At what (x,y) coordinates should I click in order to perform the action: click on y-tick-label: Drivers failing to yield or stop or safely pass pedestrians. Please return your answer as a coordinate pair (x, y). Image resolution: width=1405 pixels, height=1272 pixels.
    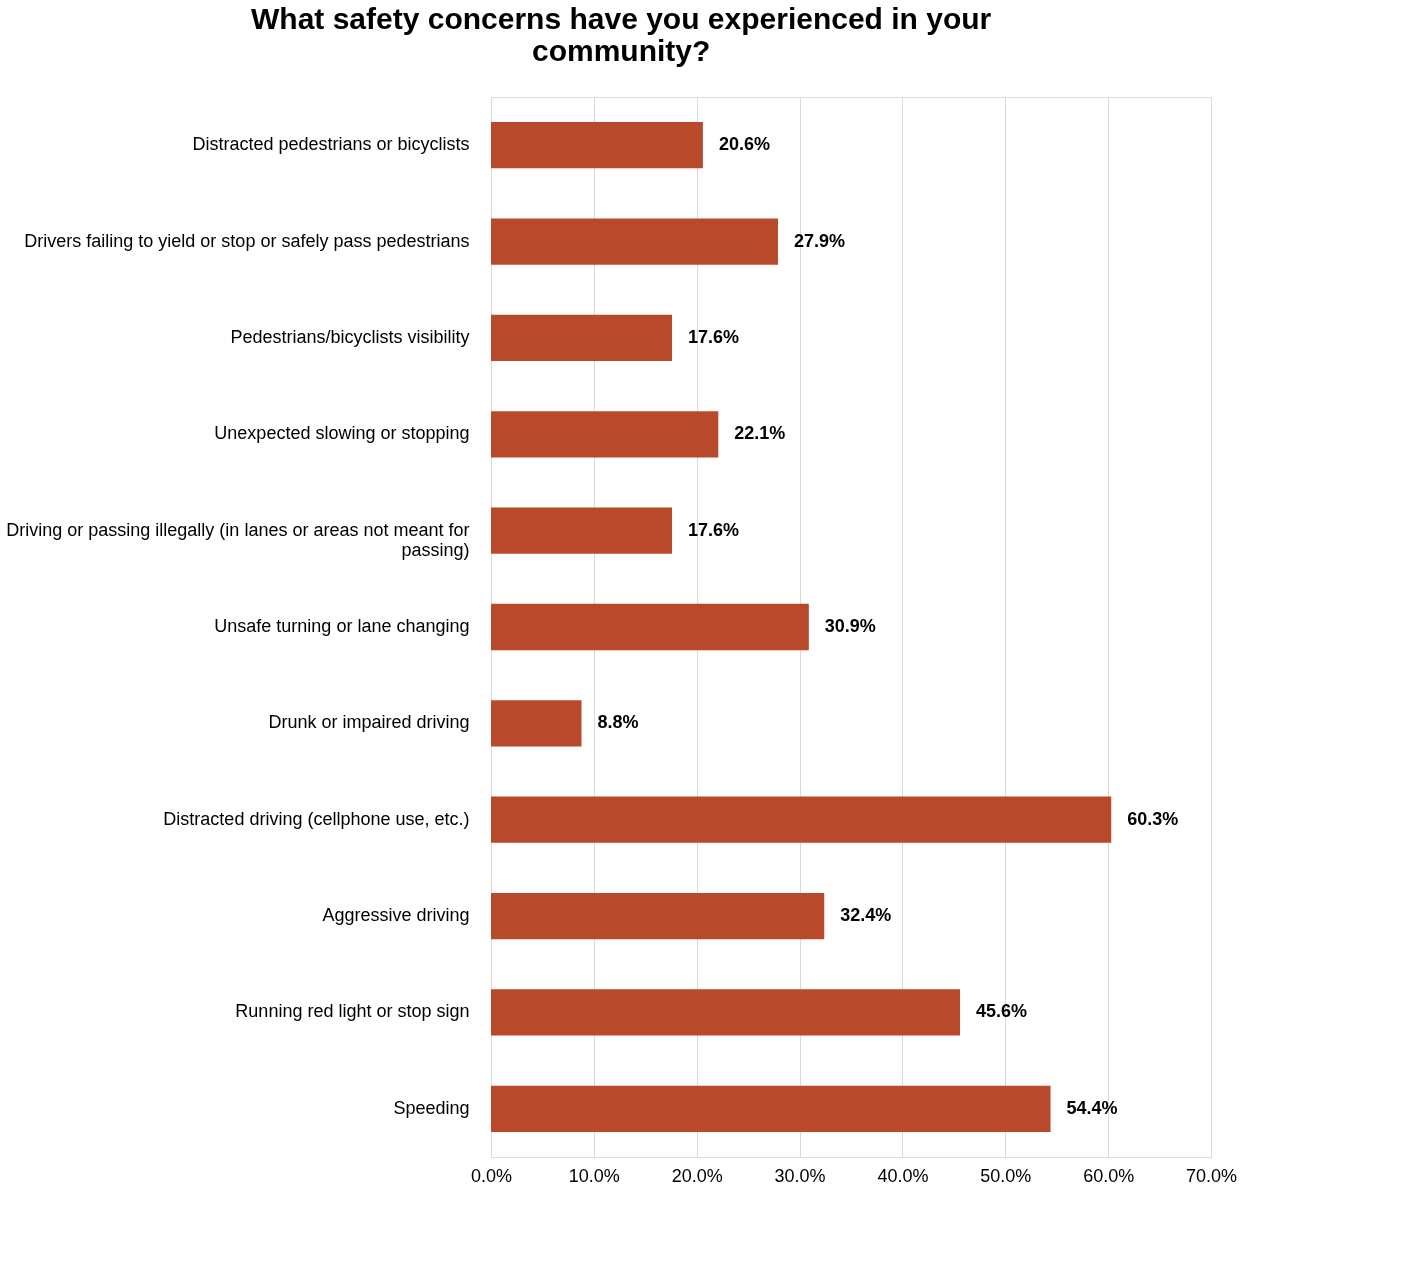
    Looking at the image, I should click on (247, 240).